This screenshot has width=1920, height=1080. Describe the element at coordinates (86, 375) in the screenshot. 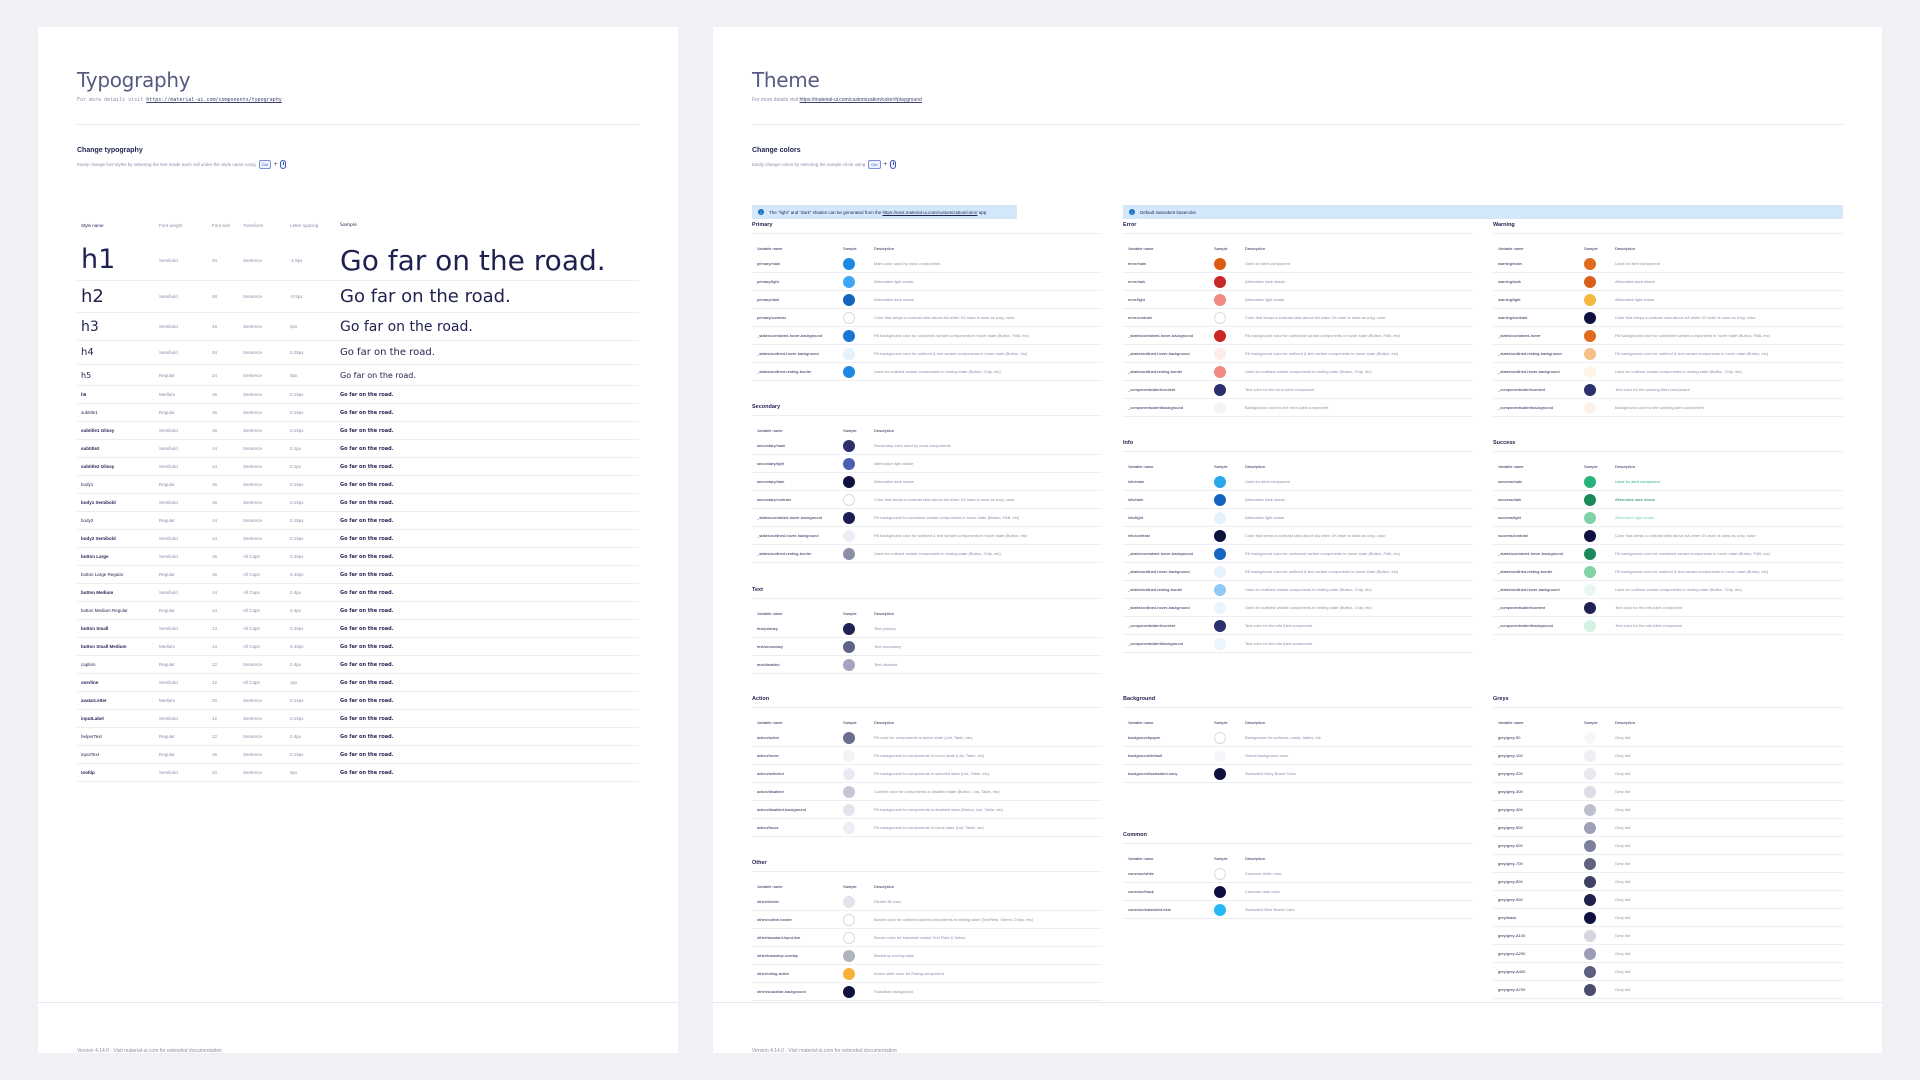

I see `style-name: h5` at that location.